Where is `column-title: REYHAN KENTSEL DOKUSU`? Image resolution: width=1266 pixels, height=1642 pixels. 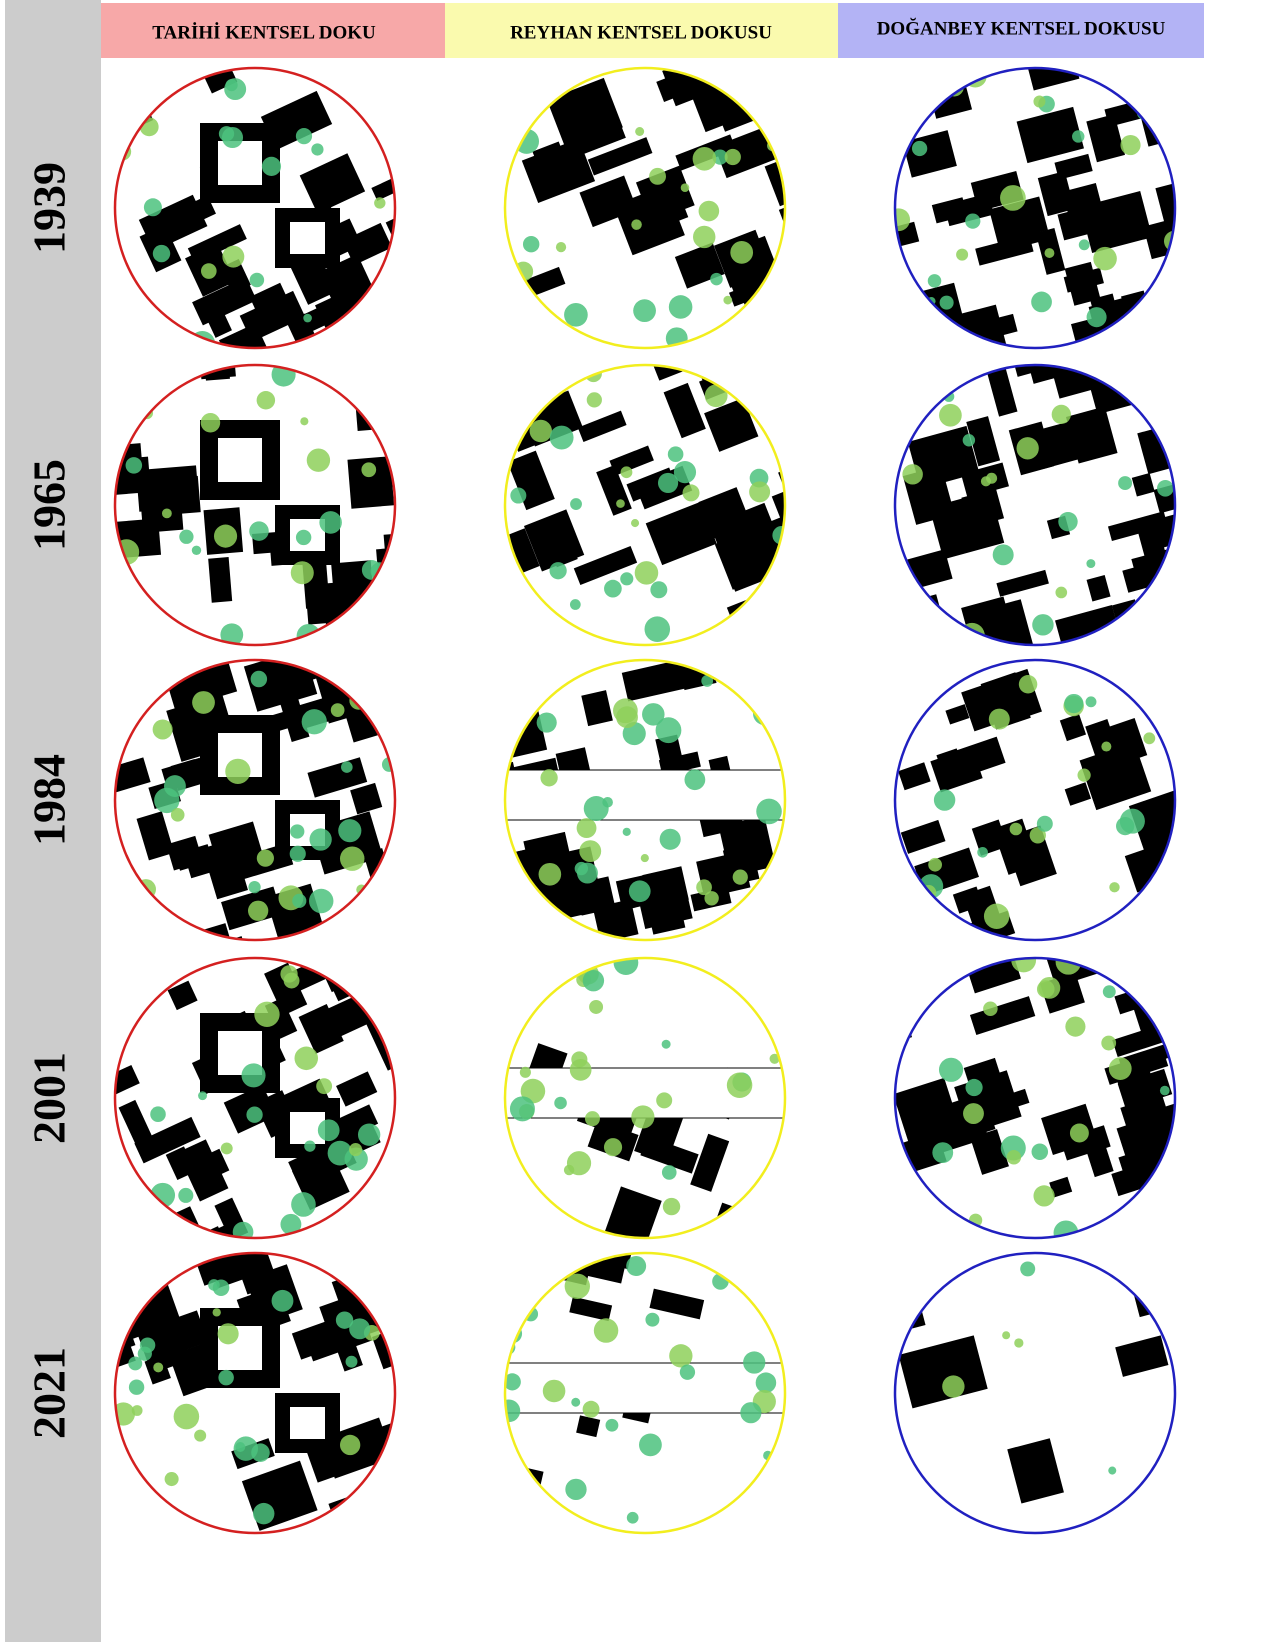
column-title: REYHAN KENTSEL DOKUSU is located at coordinates (641, 32).